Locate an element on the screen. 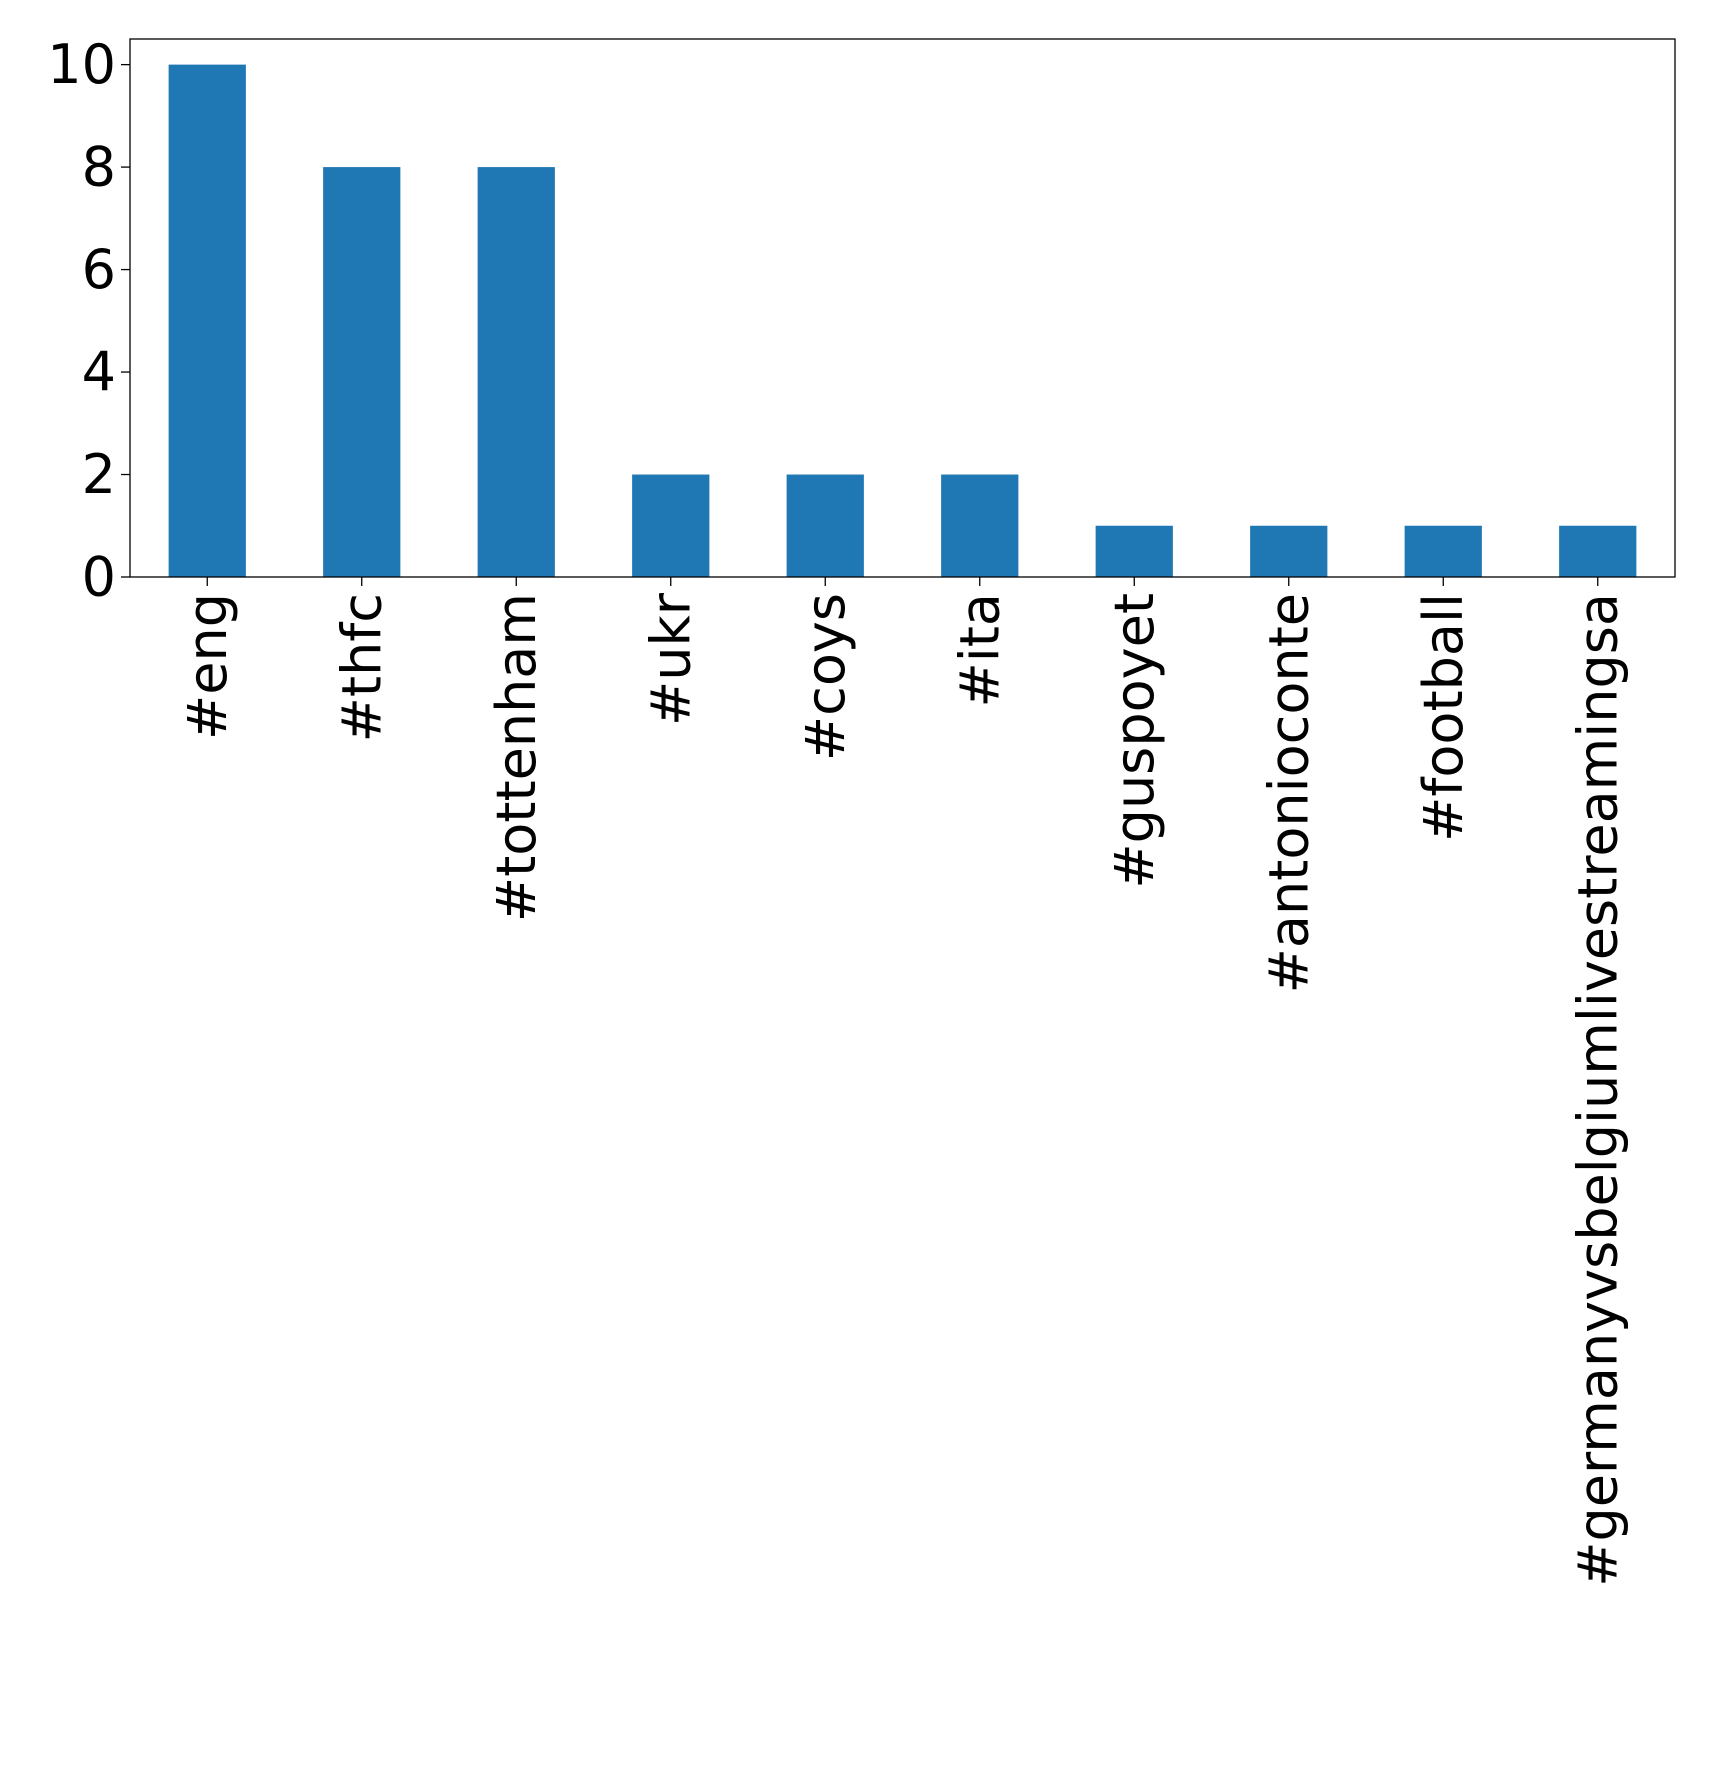 This screenshot has width=1719, height=1777. y-tick-label: 0 is located at coordinates (99, 577).